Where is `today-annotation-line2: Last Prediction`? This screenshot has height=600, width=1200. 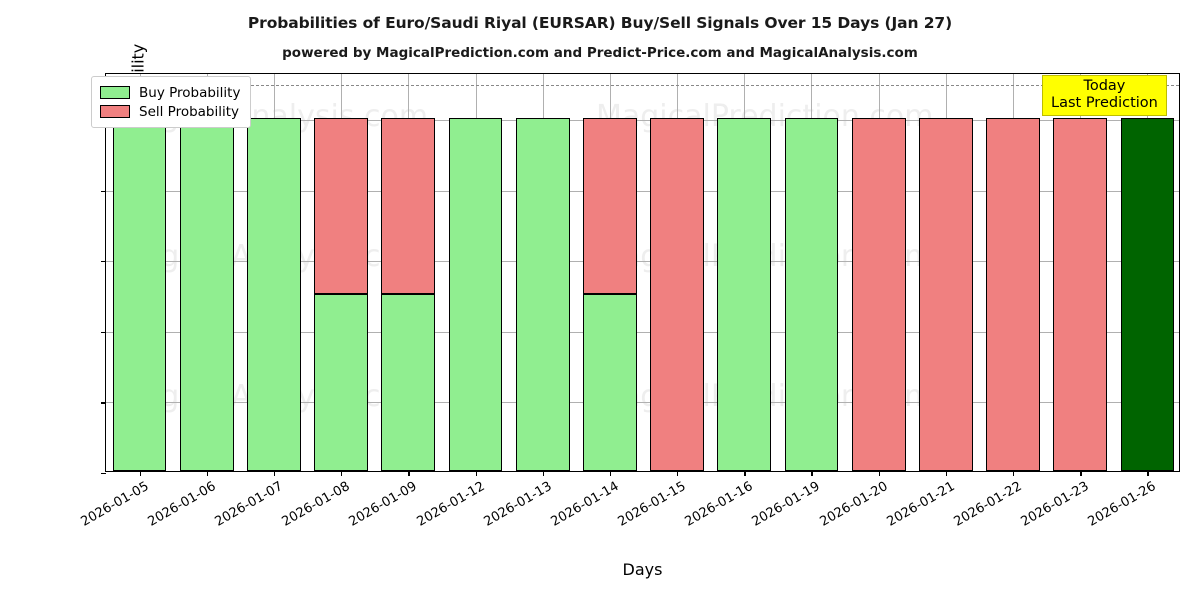 today-annotation-line2: Last Prediction is located at coordinates (1104, 103).